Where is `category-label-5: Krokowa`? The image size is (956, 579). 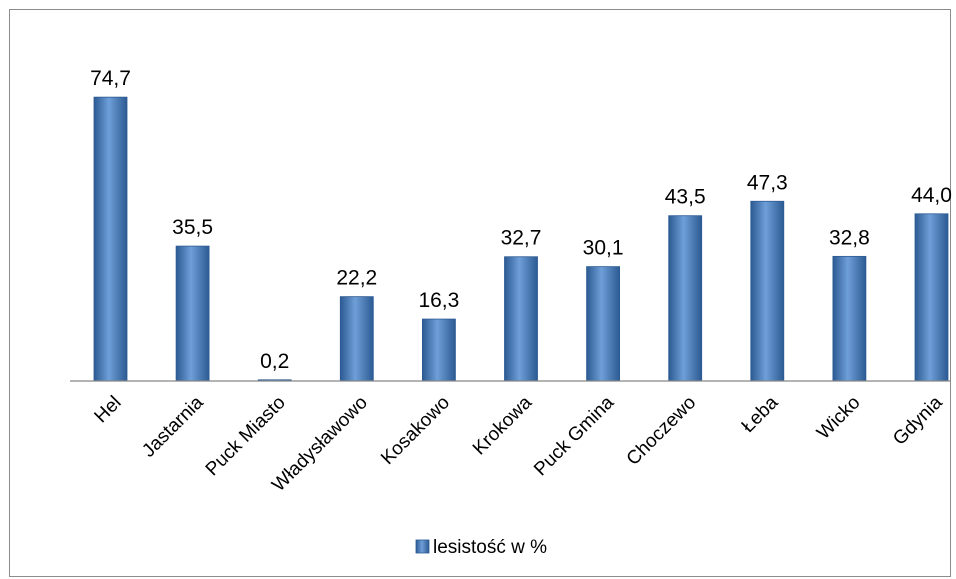 category-label-5: Krokowa is located at coordinates (502, 425).